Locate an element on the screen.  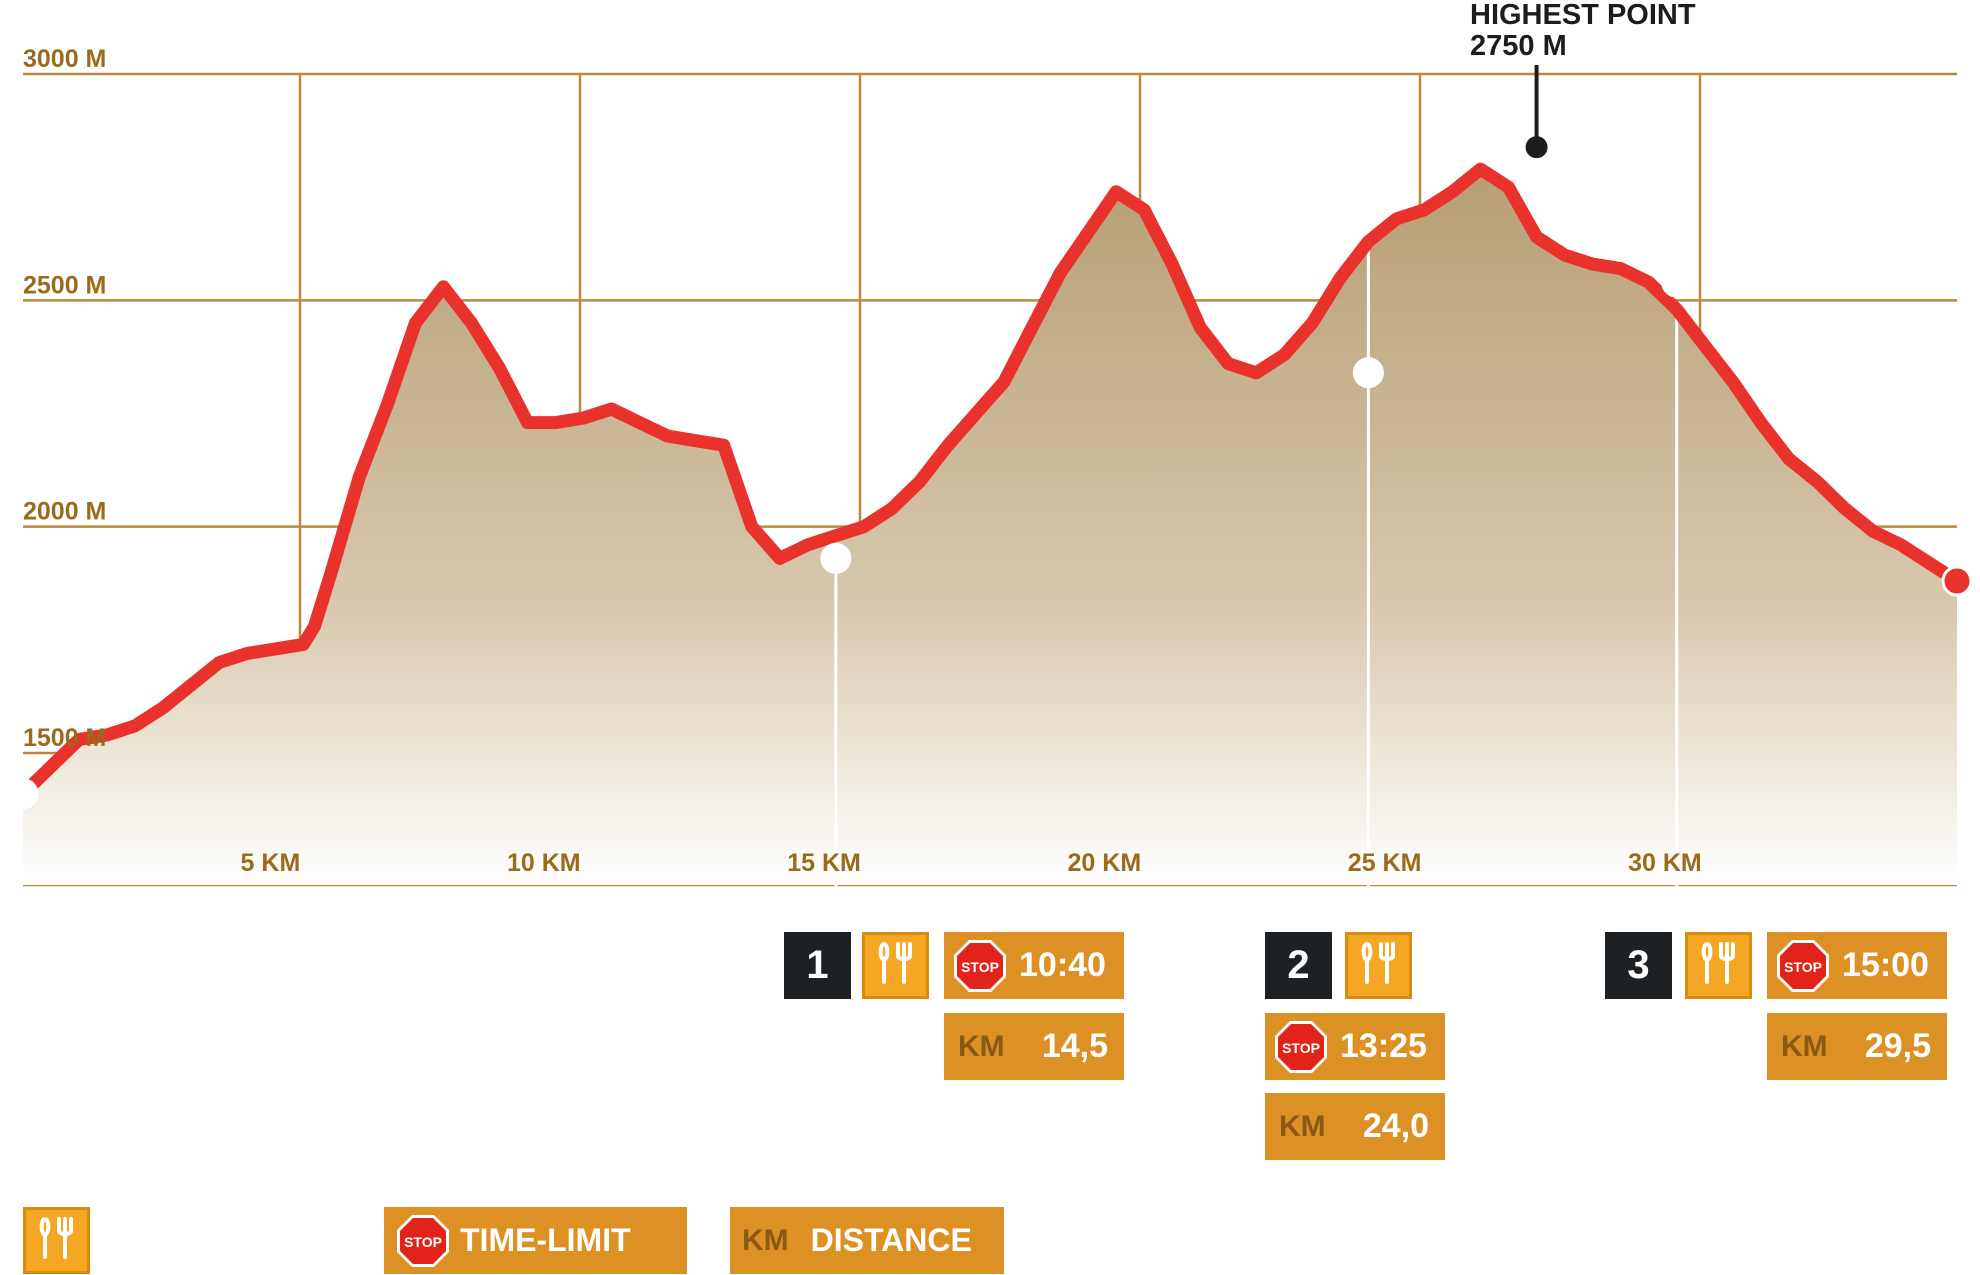
time-limit-box: STOP 10:40 is located at coordinates (1034, 965).